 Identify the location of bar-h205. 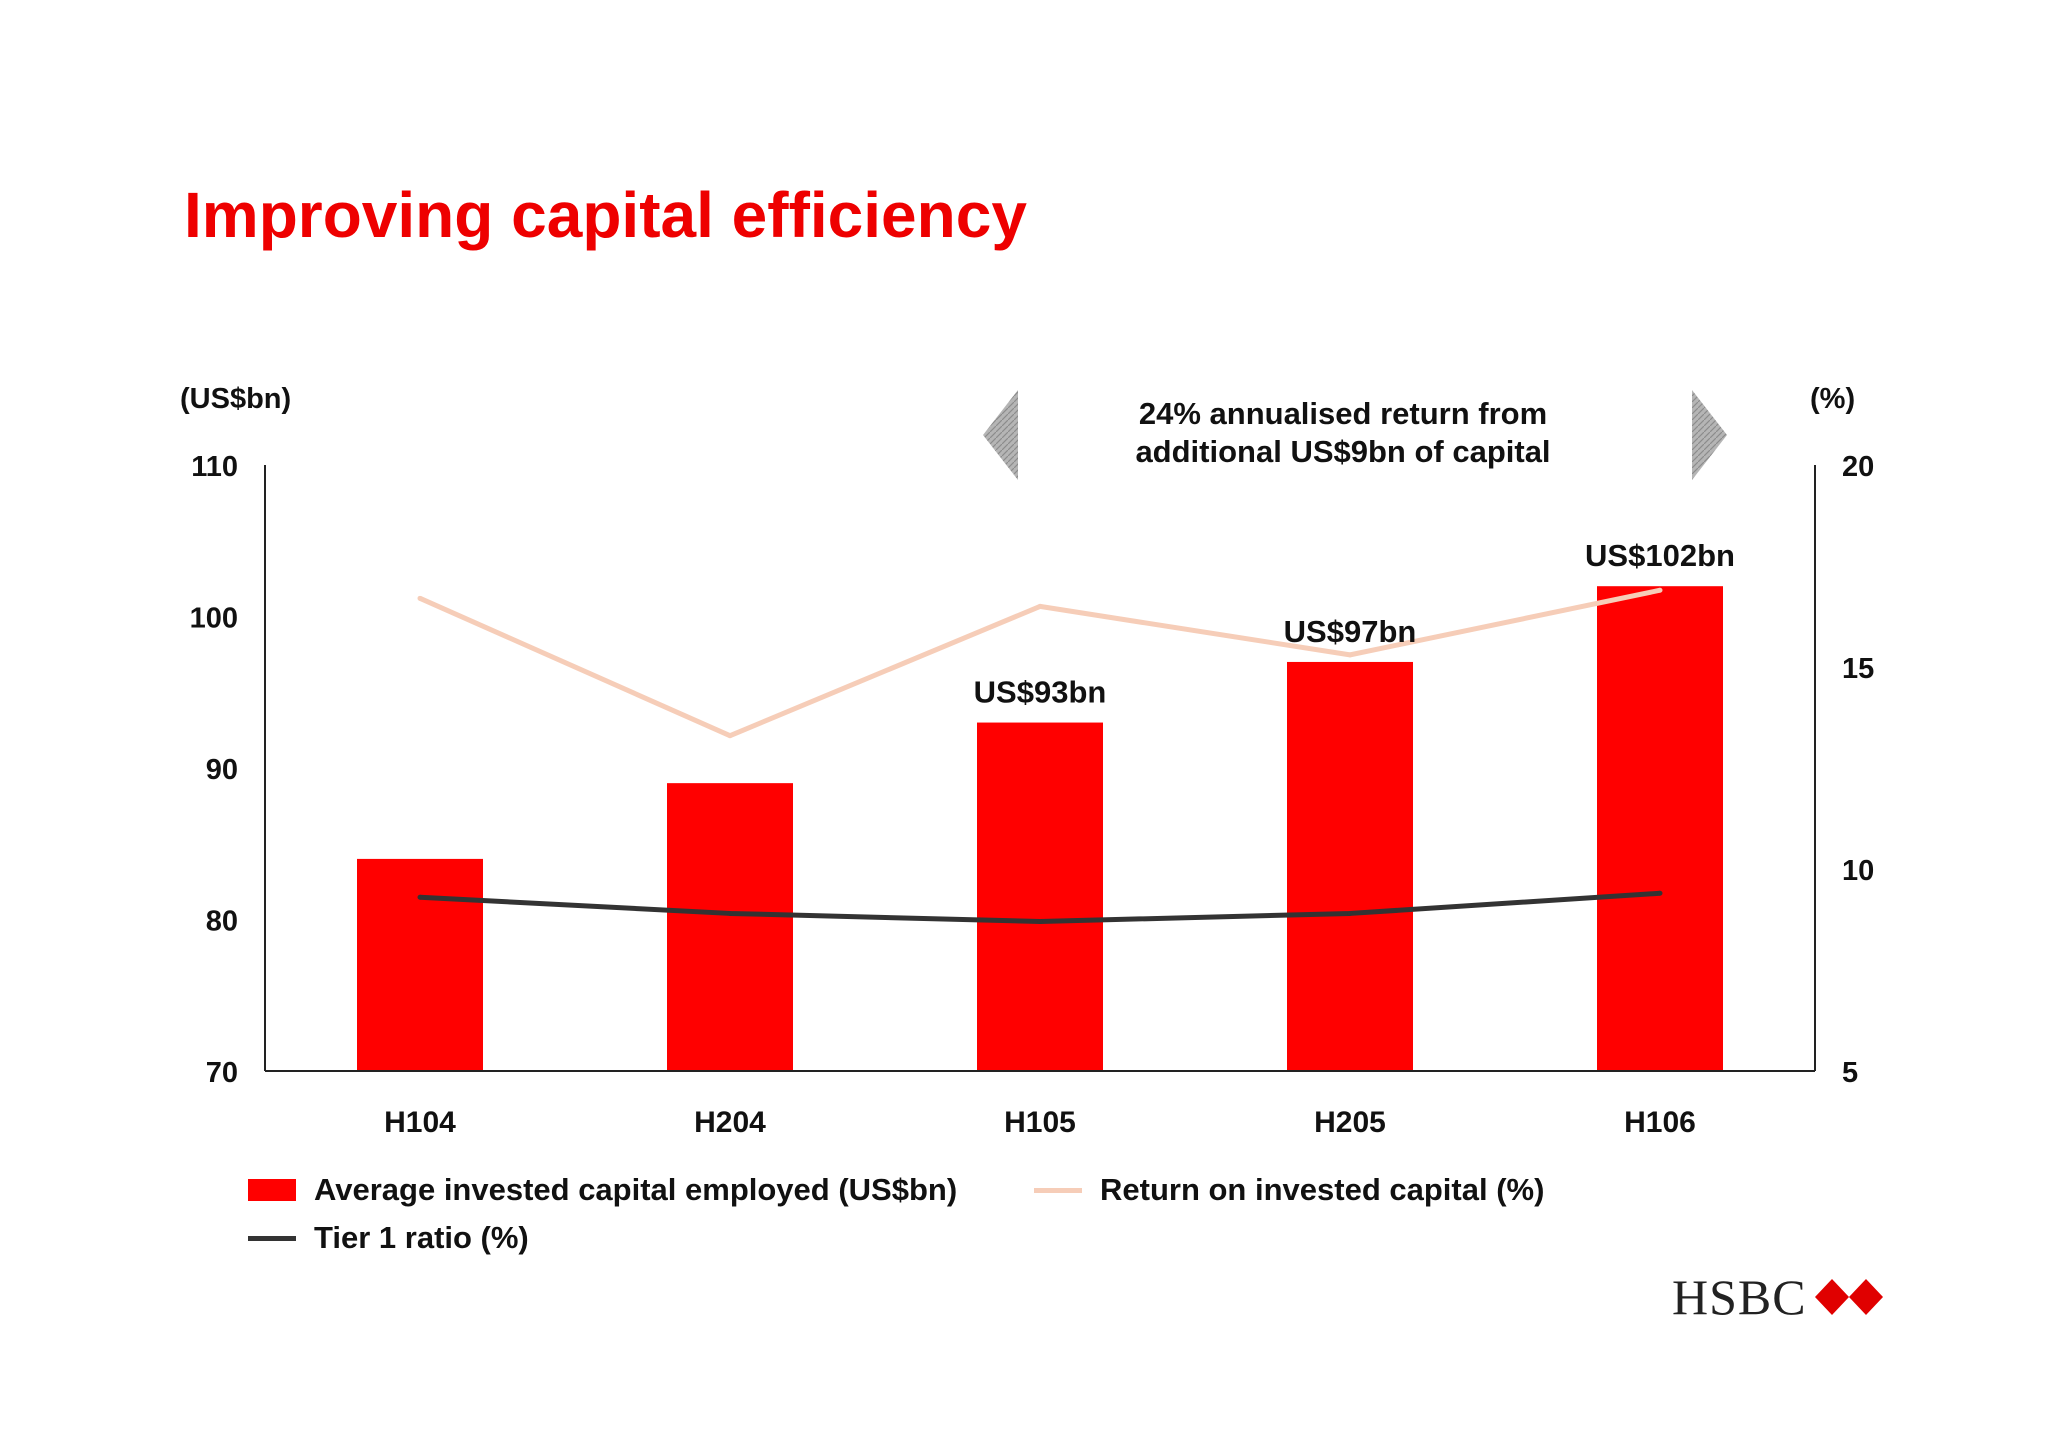
(1350, 866).